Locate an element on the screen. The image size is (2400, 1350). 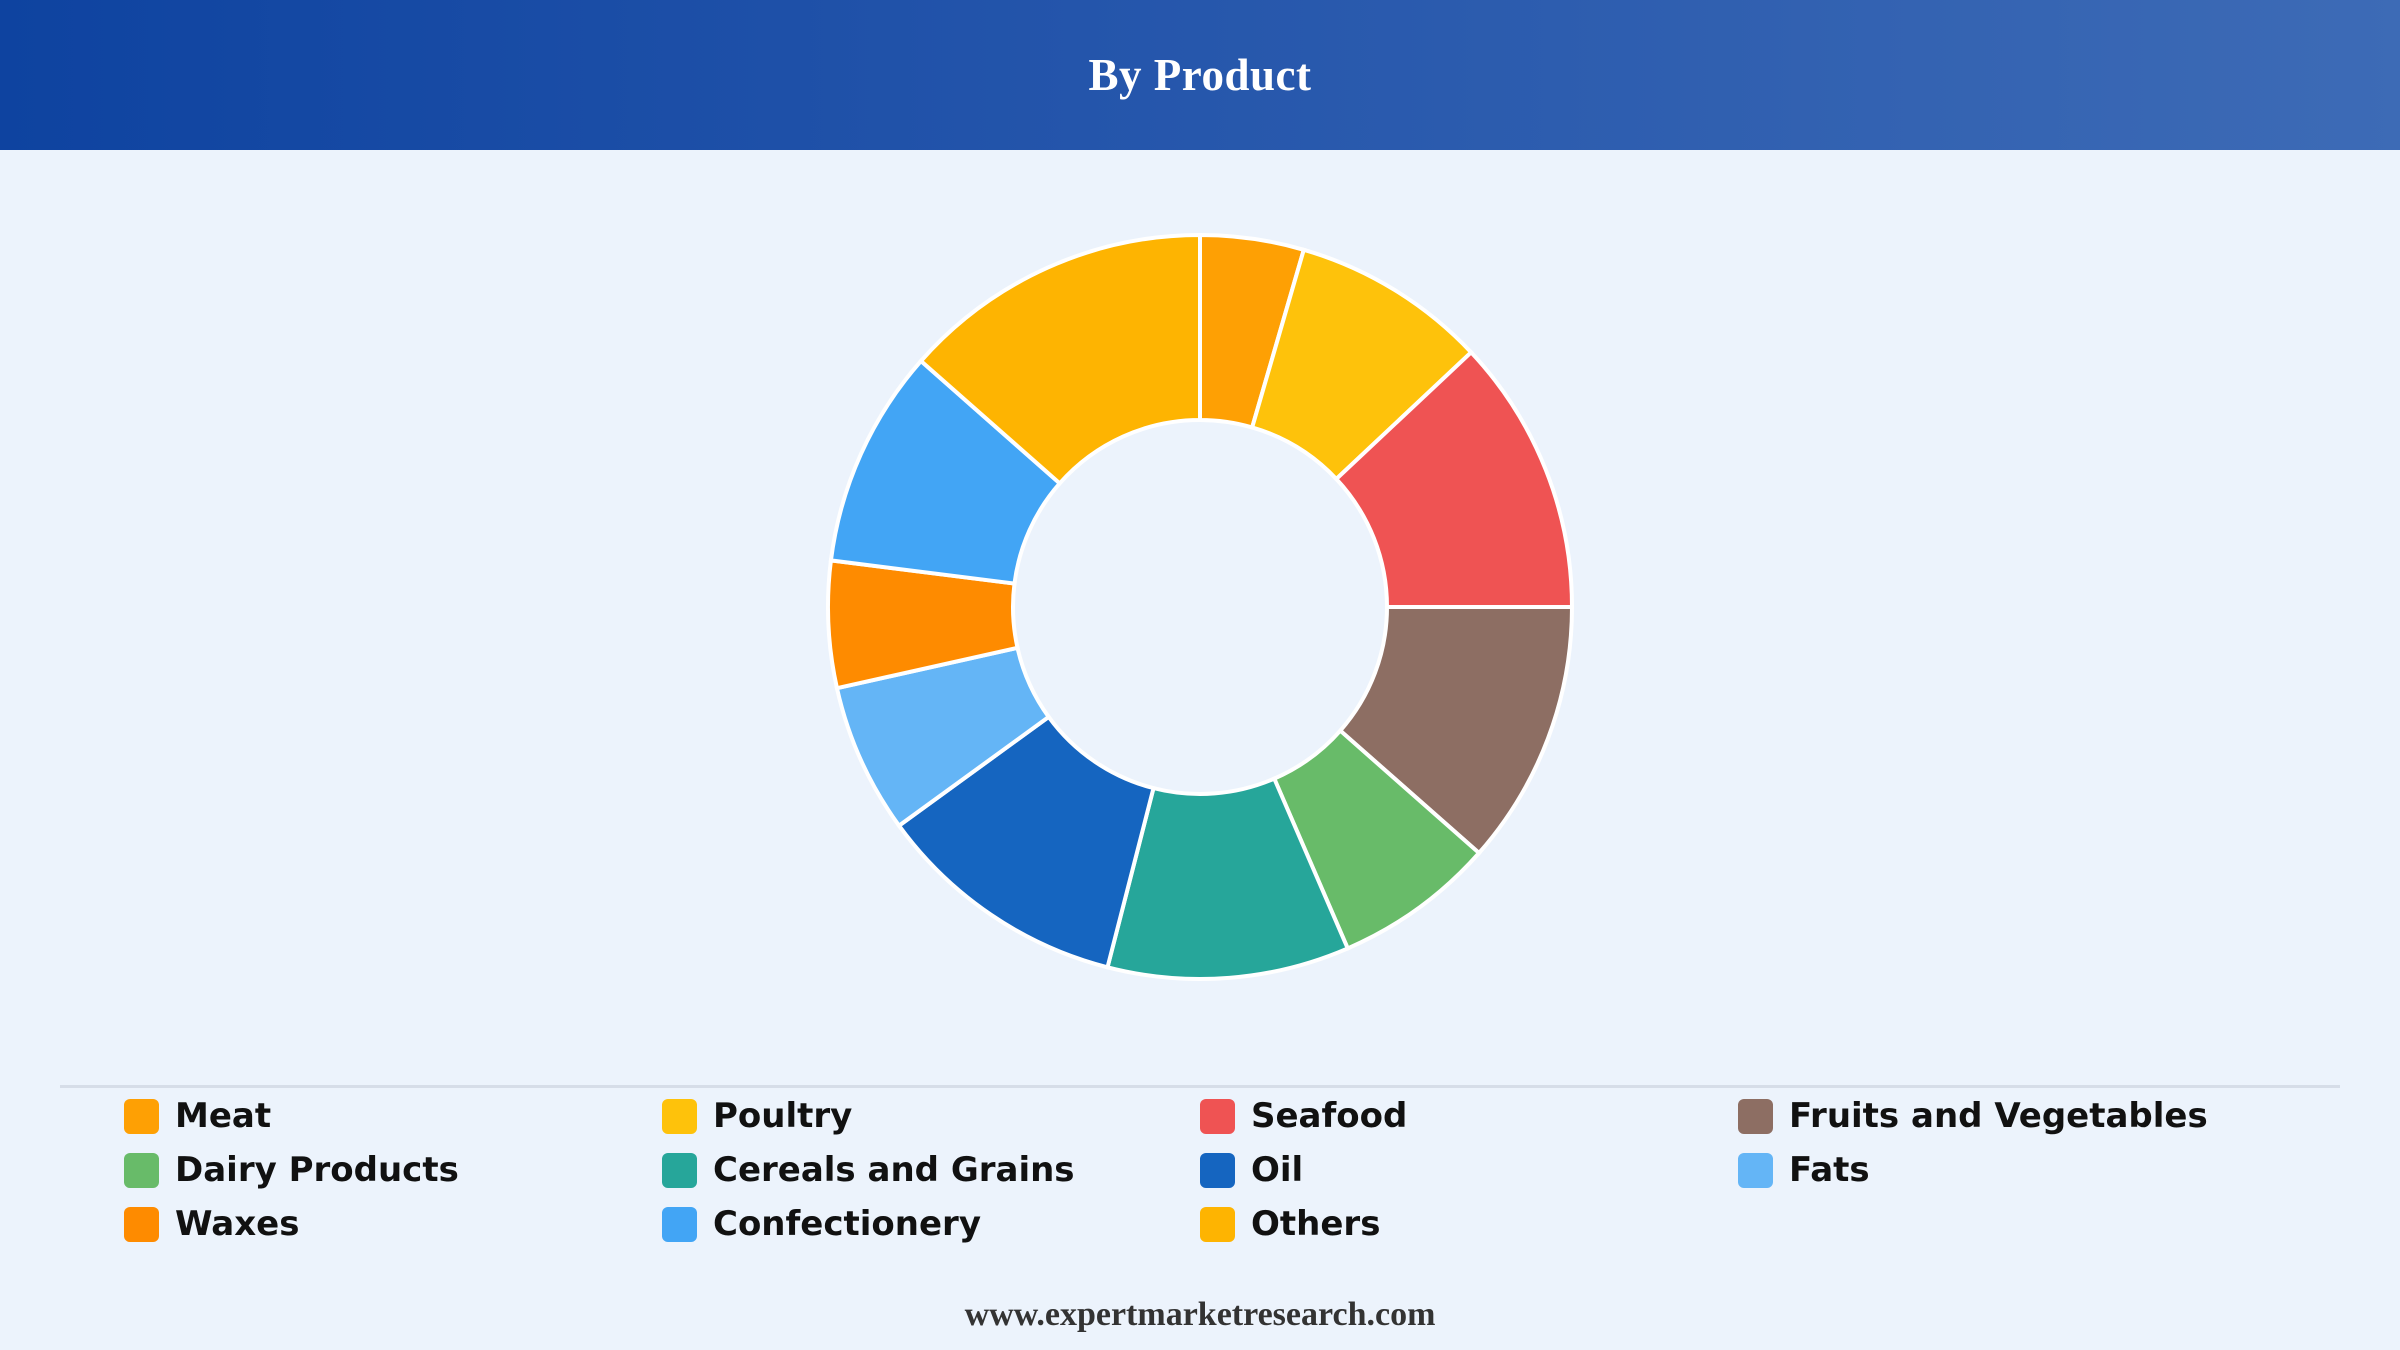
legend-item-others: Others is located at coordinates (1469, 1224).